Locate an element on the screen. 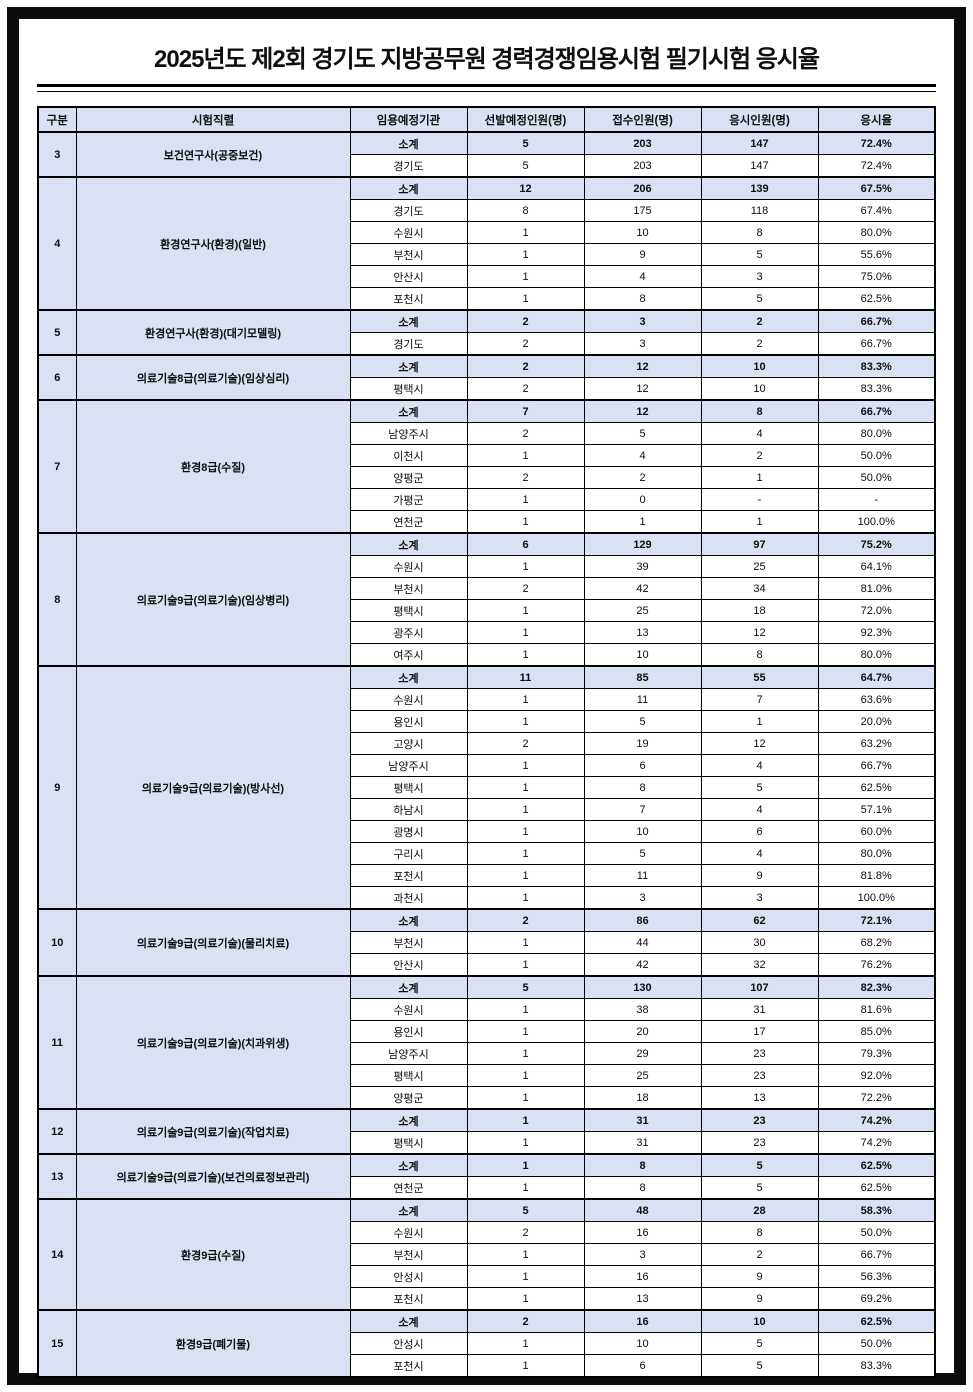 The image size is (973, 1392). value-cell: 31 is located at coordinates (642, 1120).